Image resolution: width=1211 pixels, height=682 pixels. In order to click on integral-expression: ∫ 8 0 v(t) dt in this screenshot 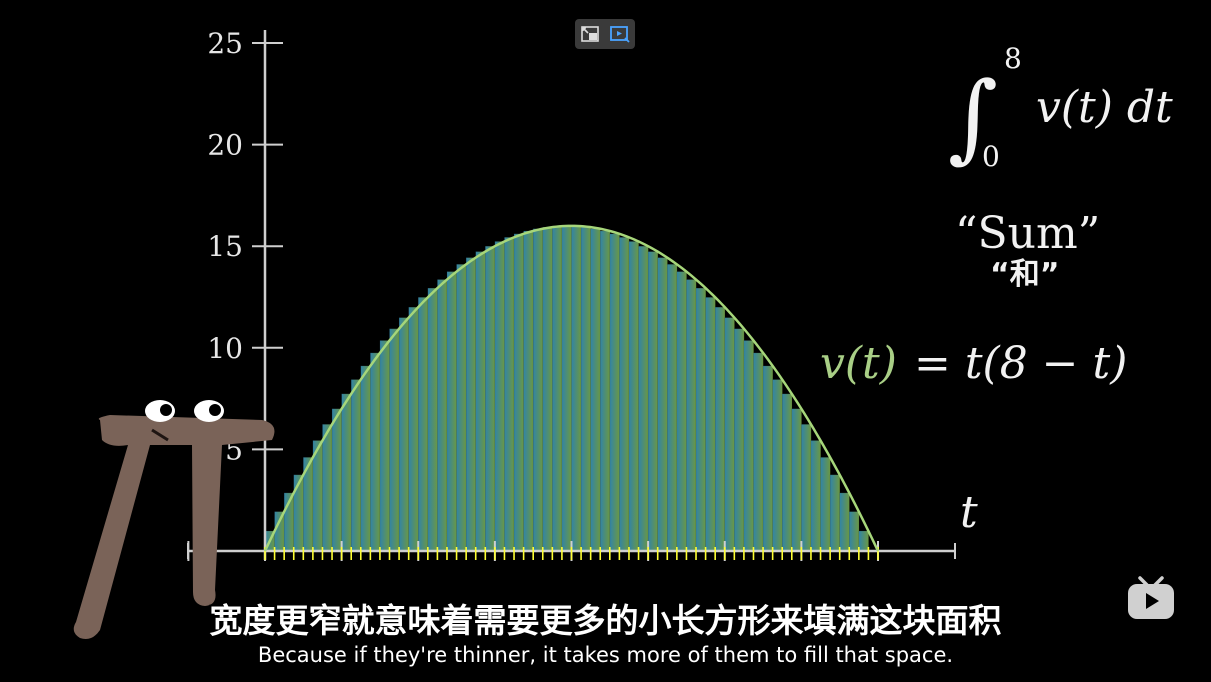, I will do `click(1060, 107)`.